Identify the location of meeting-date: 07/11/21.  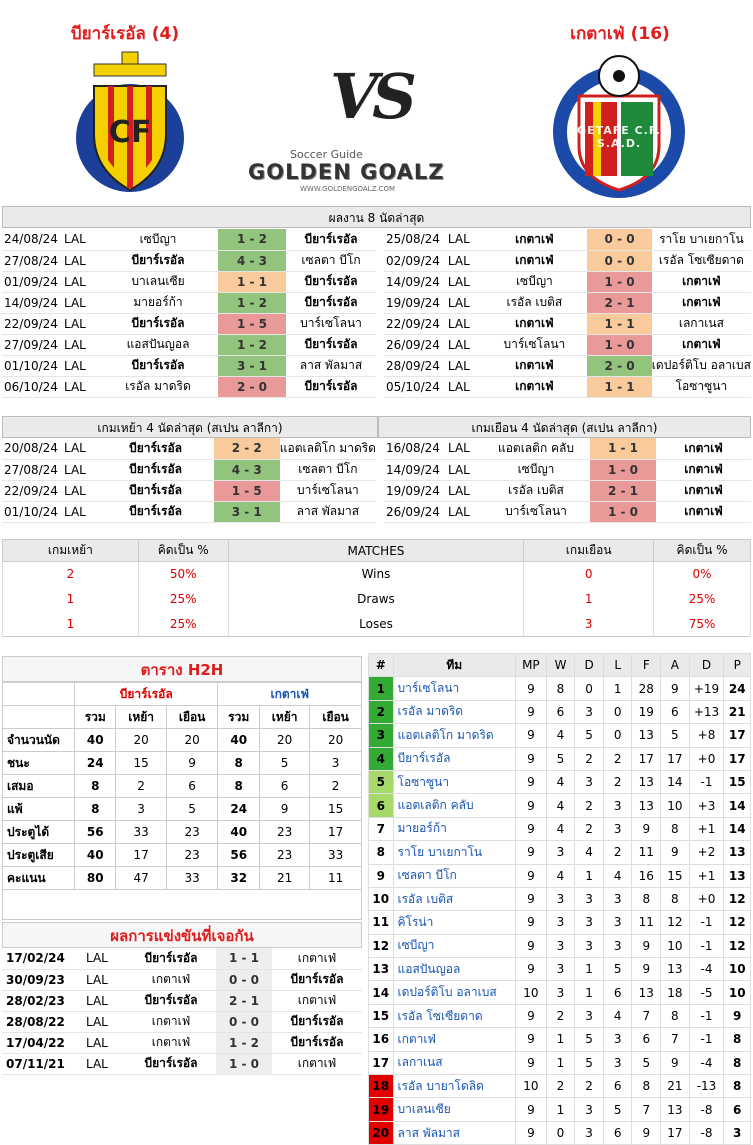
(42, 1064).